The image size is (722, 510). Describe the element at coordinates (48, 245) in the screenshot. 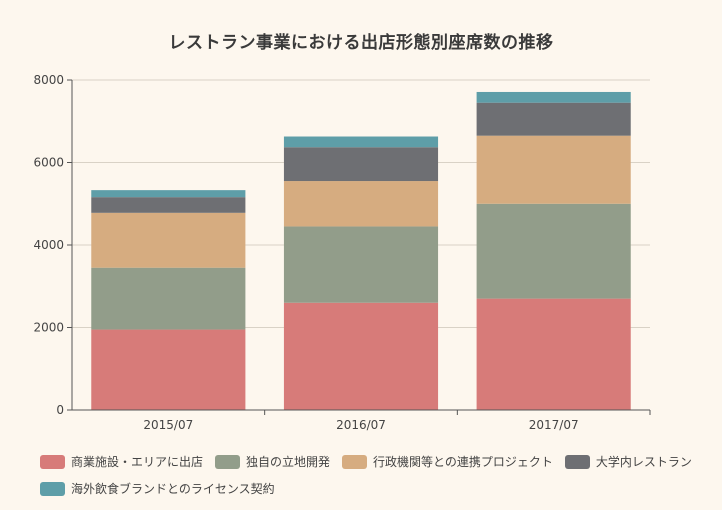

I see `y-tick-label: 4000` at that location.